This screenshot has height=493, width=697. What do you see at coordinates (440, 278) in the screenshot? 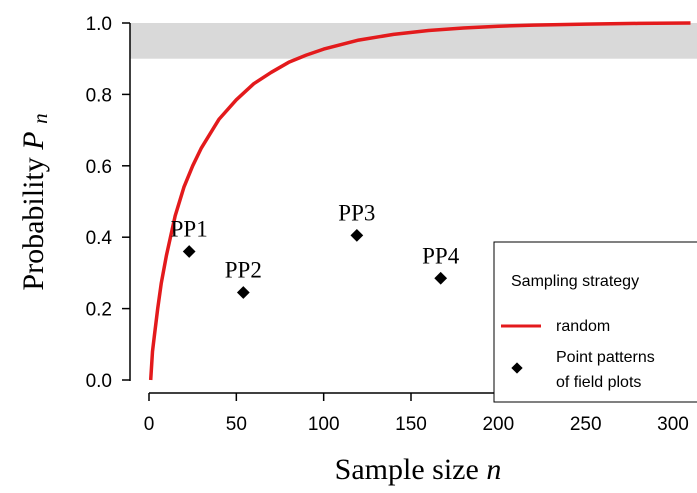
I see `point-pp4` at bounding box center [440, 278].